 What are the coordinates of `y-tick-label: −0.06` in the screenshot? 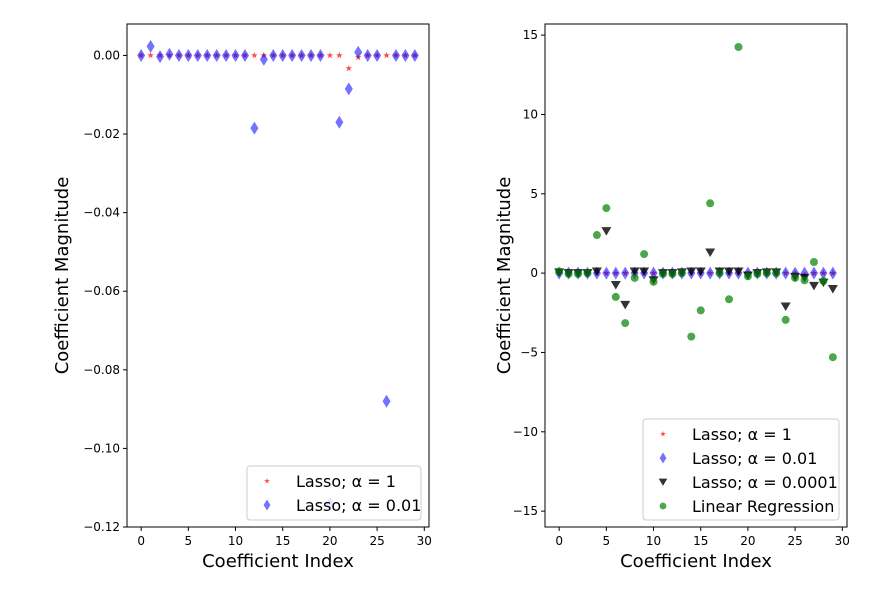 It's located at (101, 291).